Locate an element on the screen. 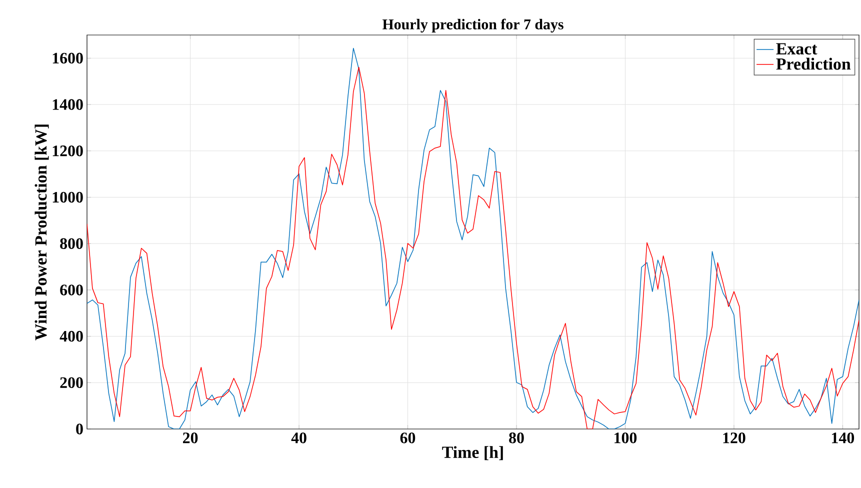  legend-label: Prediction is located at coordinates (813, 64).